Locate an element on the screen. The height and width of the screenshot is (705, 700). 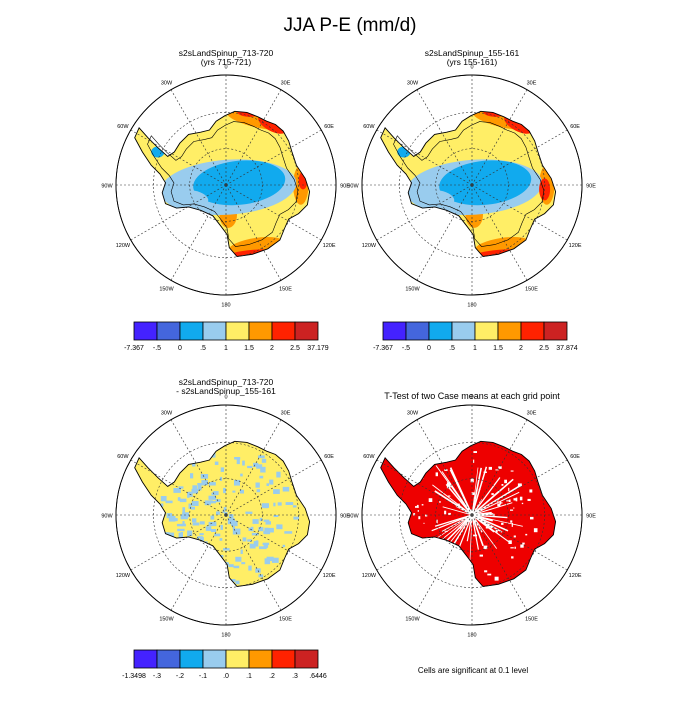
case2-map-border is located at coordinates (472, 185).